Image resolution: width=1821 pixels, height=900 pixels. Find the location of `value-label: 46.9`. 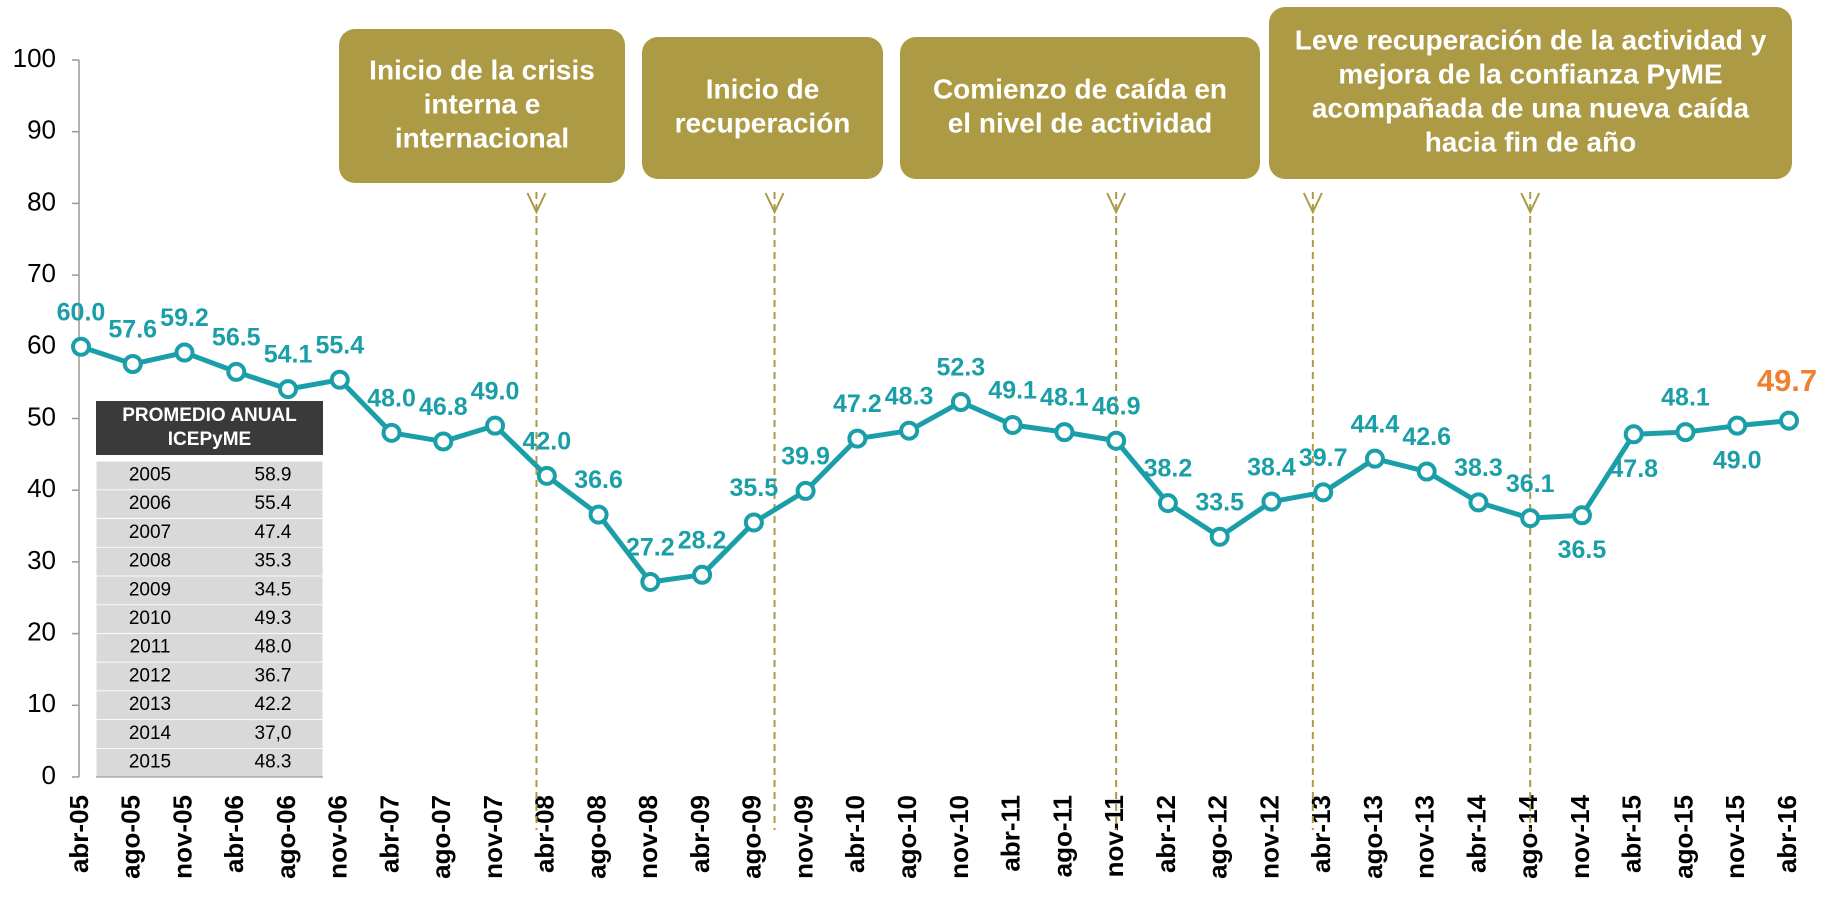

value-label: 46.9 is located at coordinates (1116, 406).